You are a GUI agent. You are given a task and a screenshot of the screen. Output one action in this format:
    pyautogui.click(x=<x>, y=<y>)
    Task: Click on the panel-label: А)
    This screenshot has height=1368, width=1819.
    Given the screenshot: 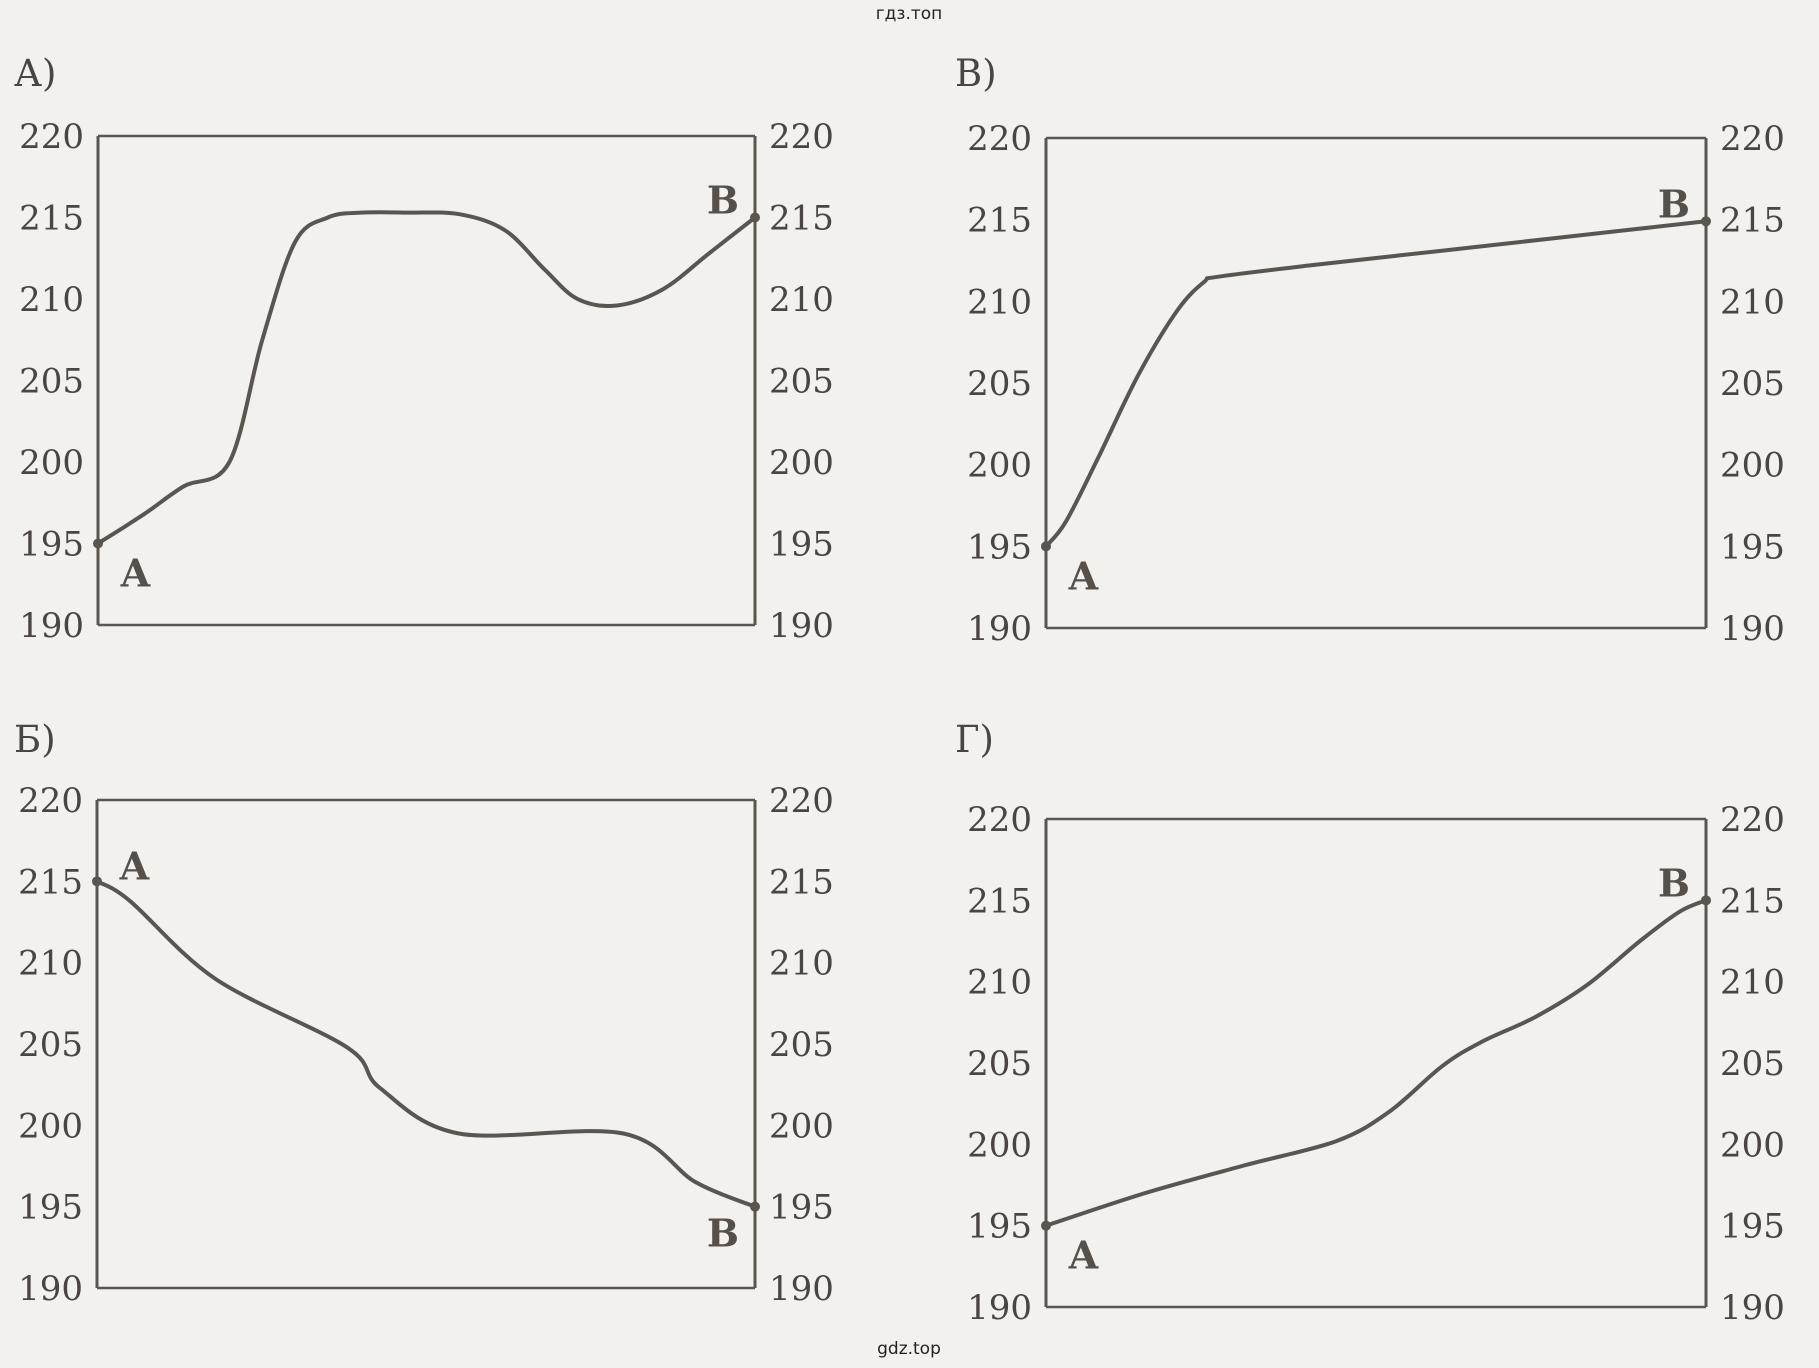 What is the action you would take?
    pyautogui.click(x=35, y=73)
    